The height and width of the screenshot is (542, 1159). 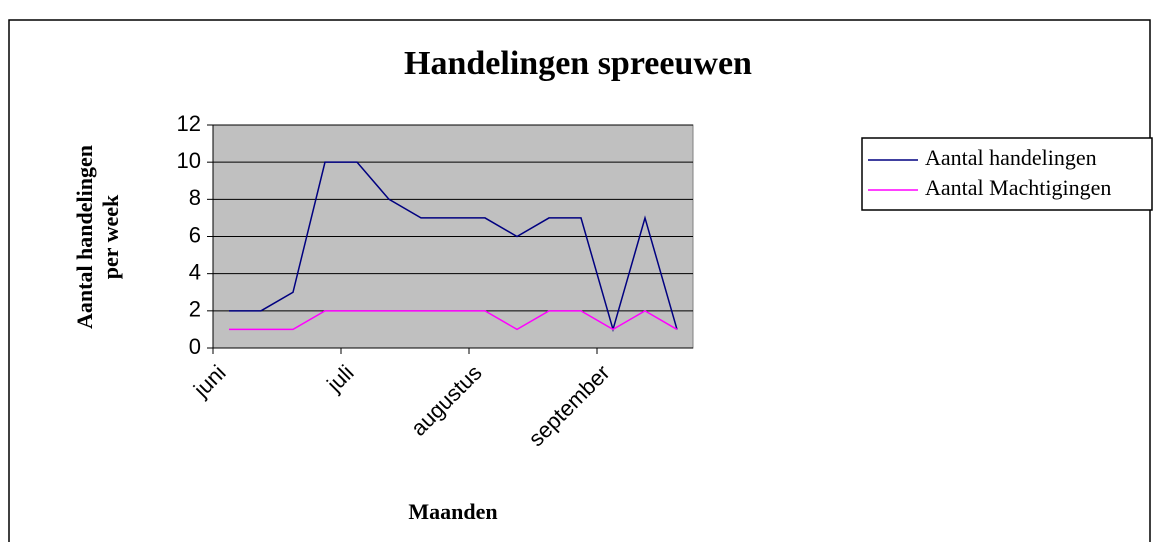 I want to click on y-axis-title: Aantal handelingen per week, so click(x=97, y=237).